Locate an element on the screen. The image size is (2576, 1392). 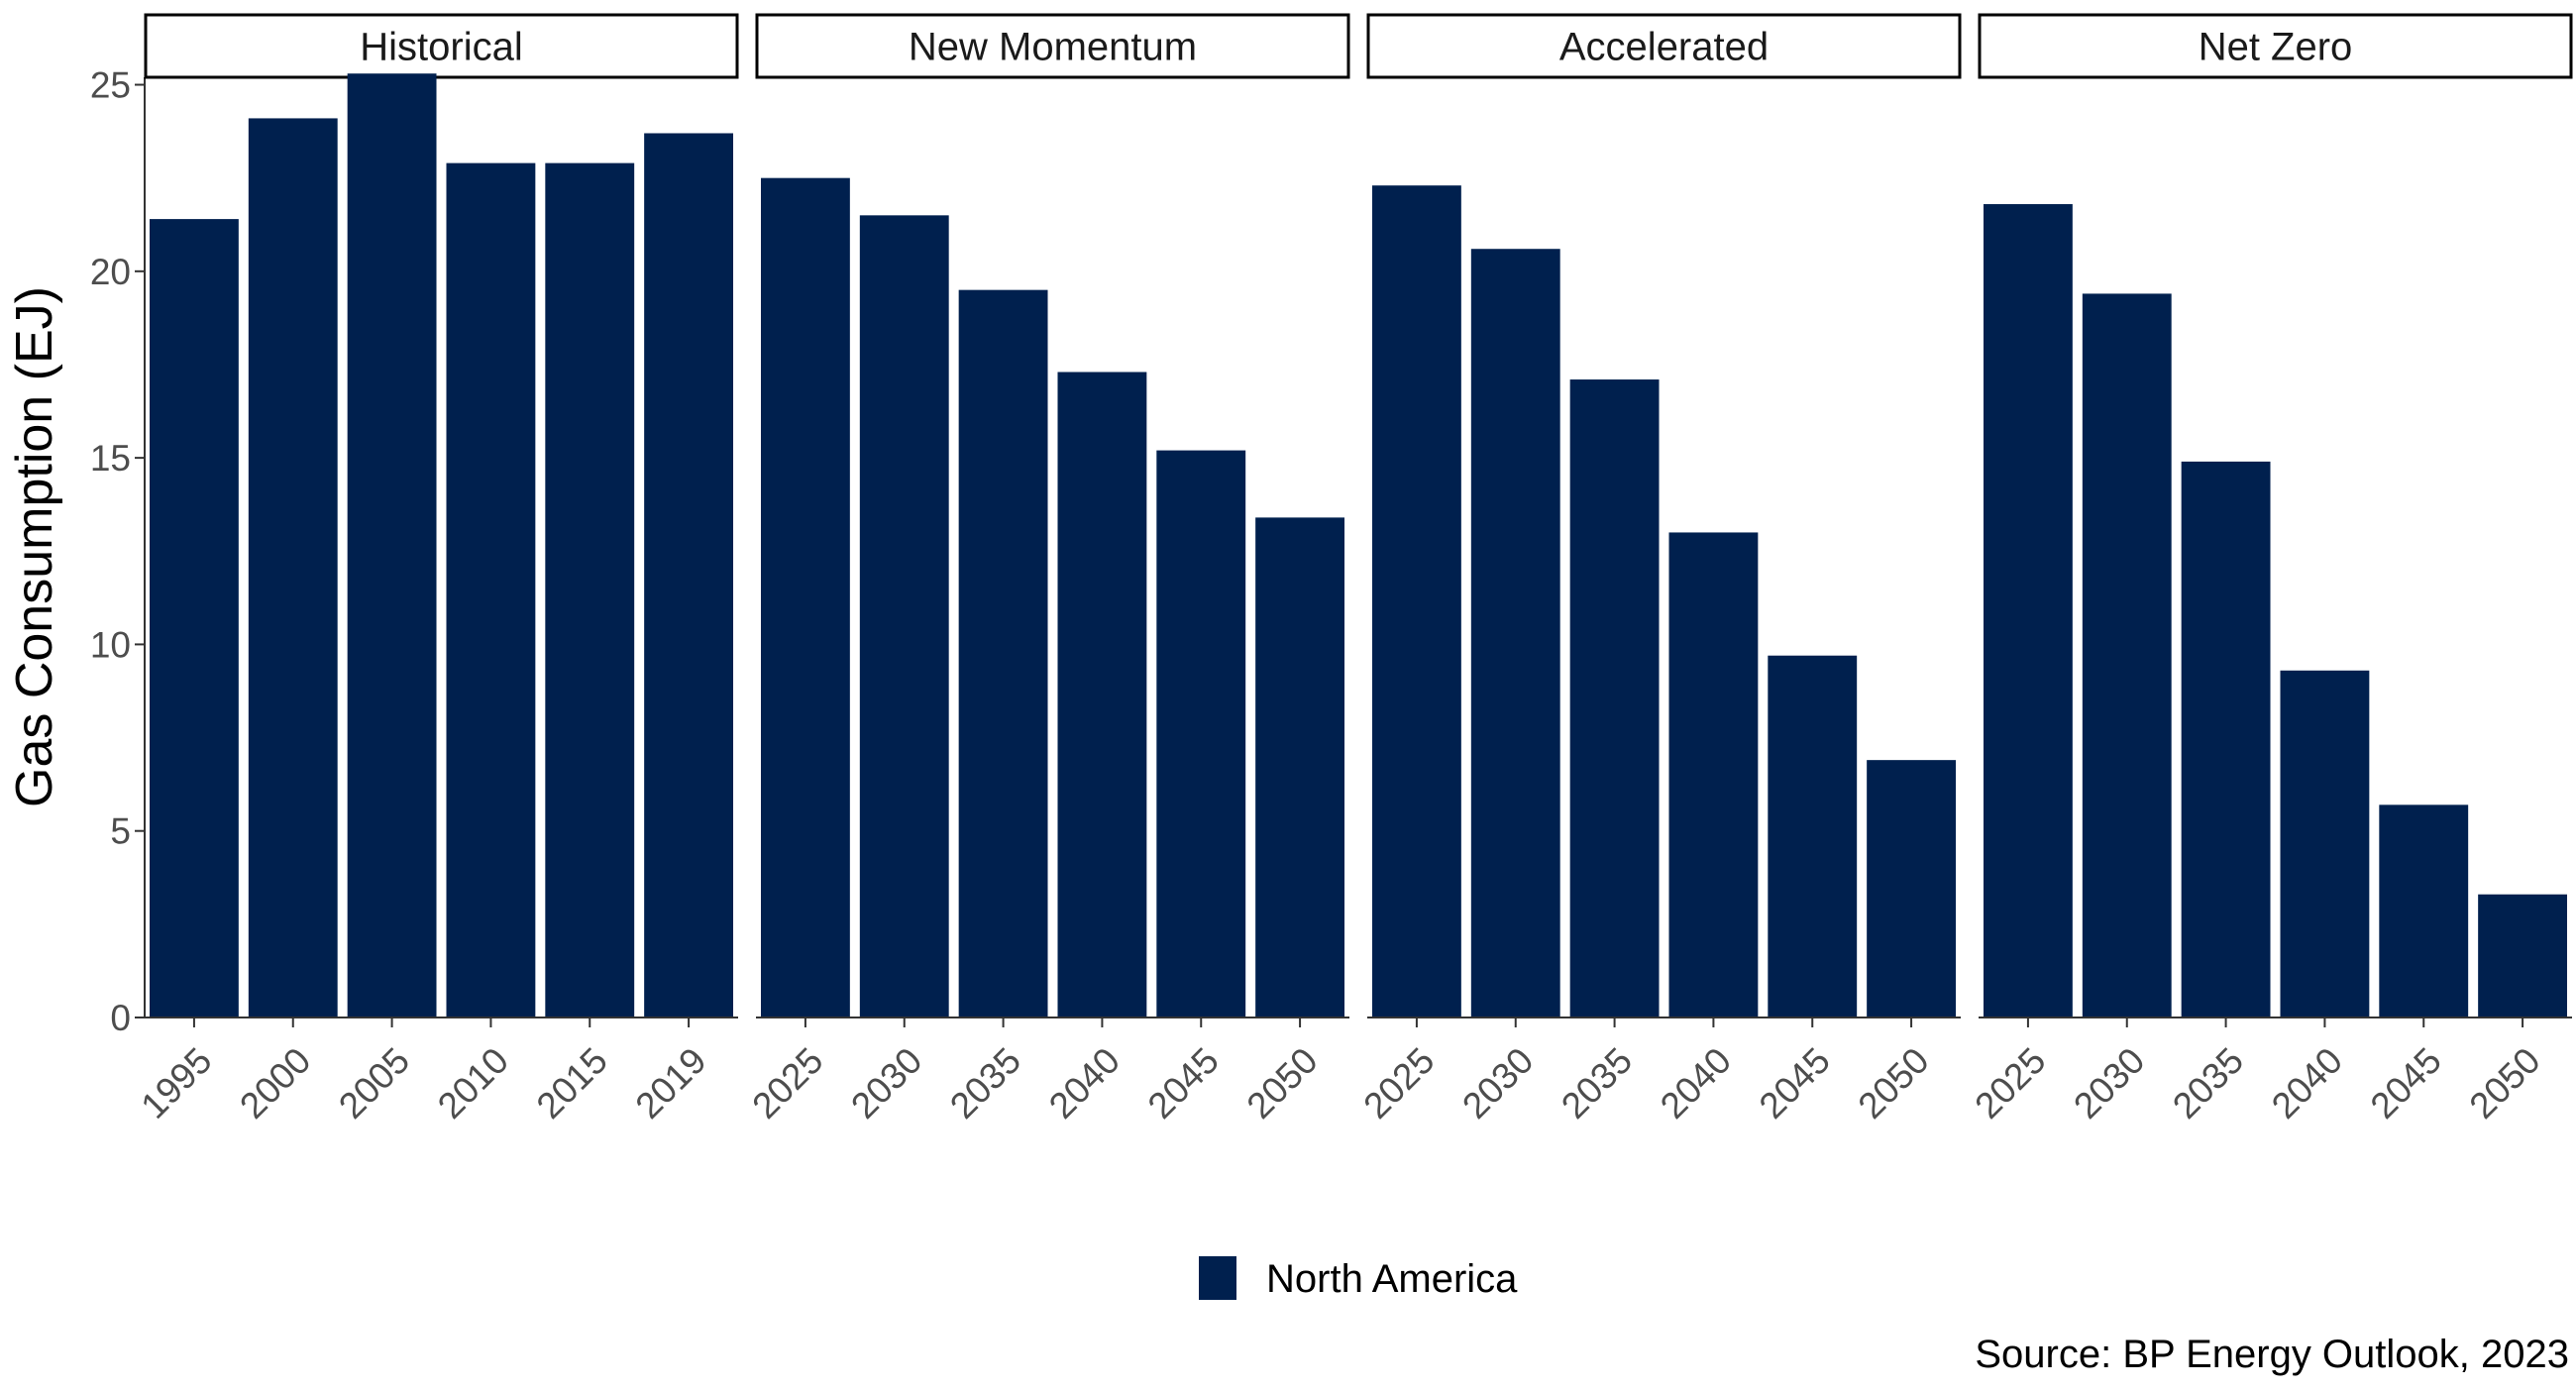
legend: North America is located at coordinates (1358, 1278).